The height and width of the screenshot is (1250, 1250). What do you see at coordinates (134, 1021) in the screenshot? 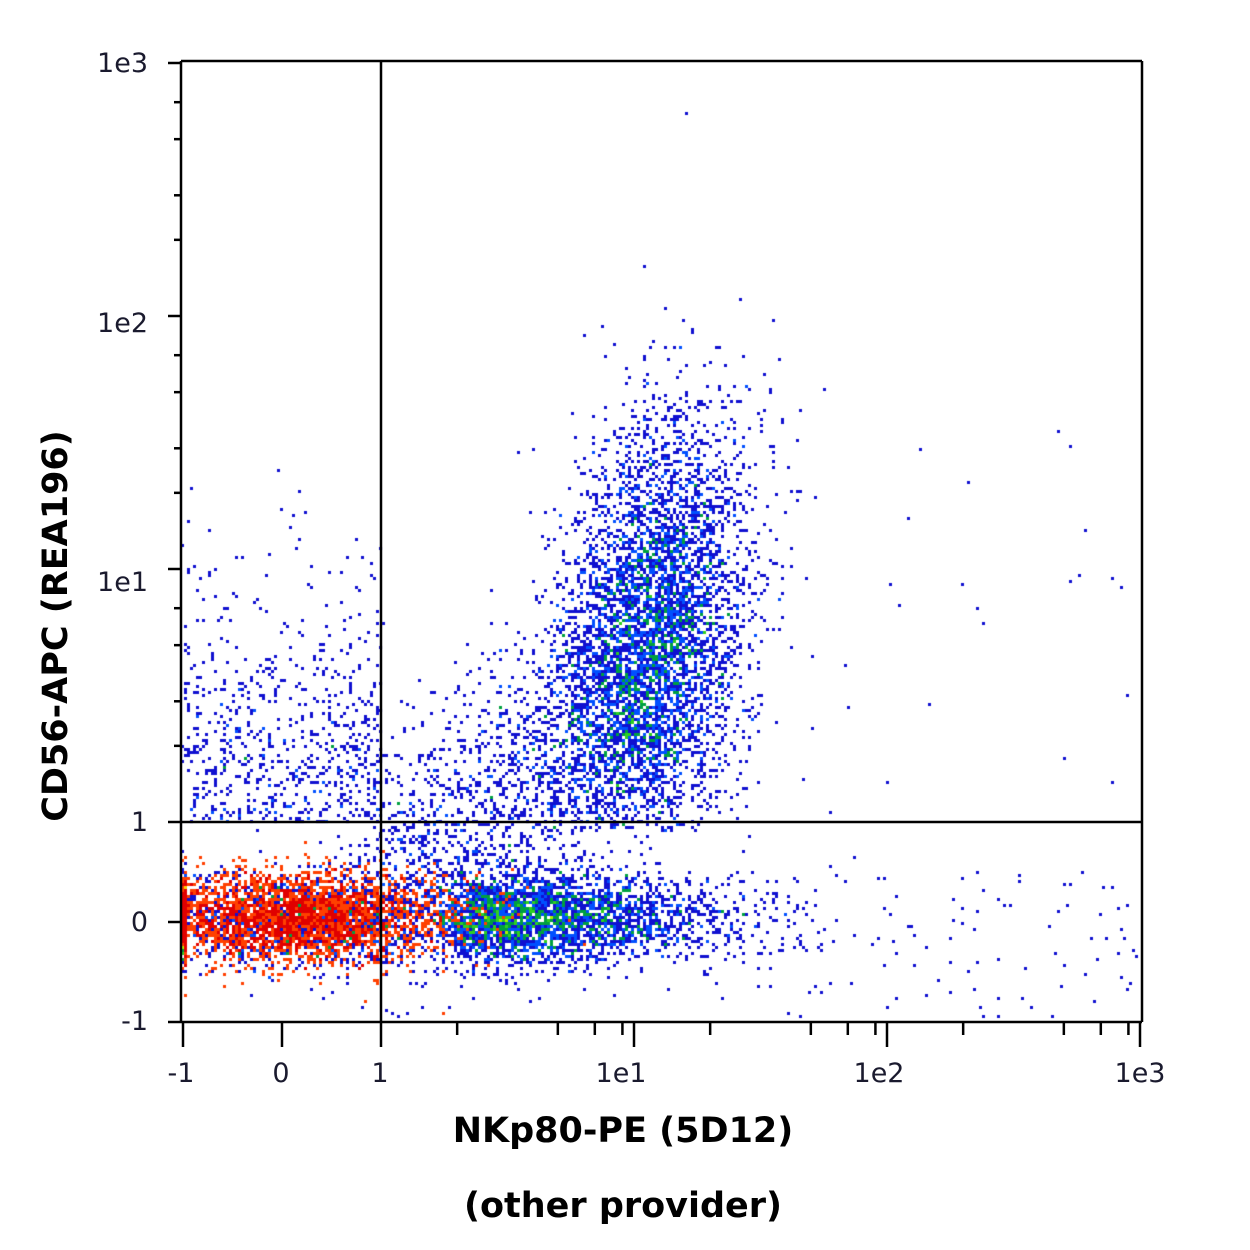
I see `y-tick-neg1: -1` at bounding box center [134, 1021].